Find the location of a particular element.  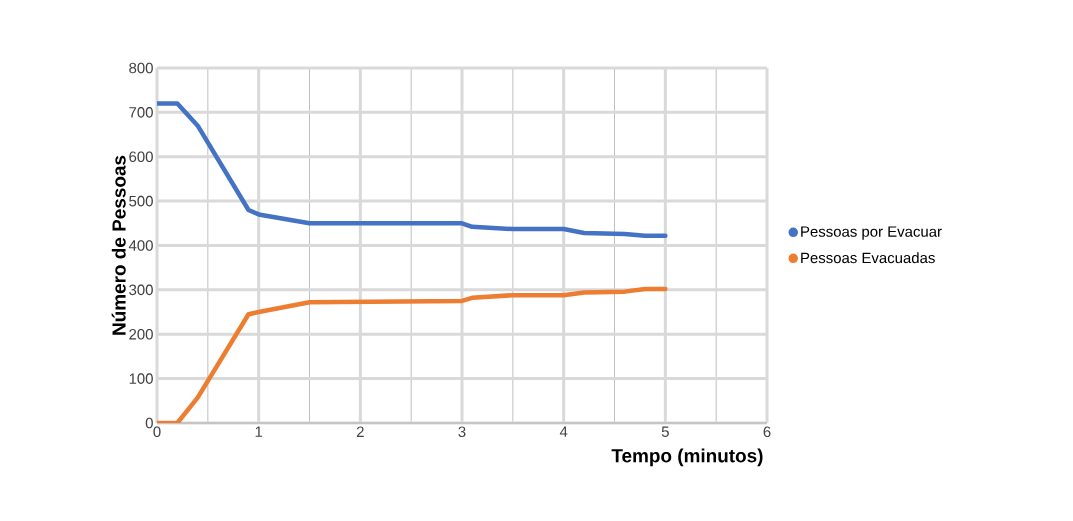

x-tick-label: 3 is located at coordinates (462, 432).